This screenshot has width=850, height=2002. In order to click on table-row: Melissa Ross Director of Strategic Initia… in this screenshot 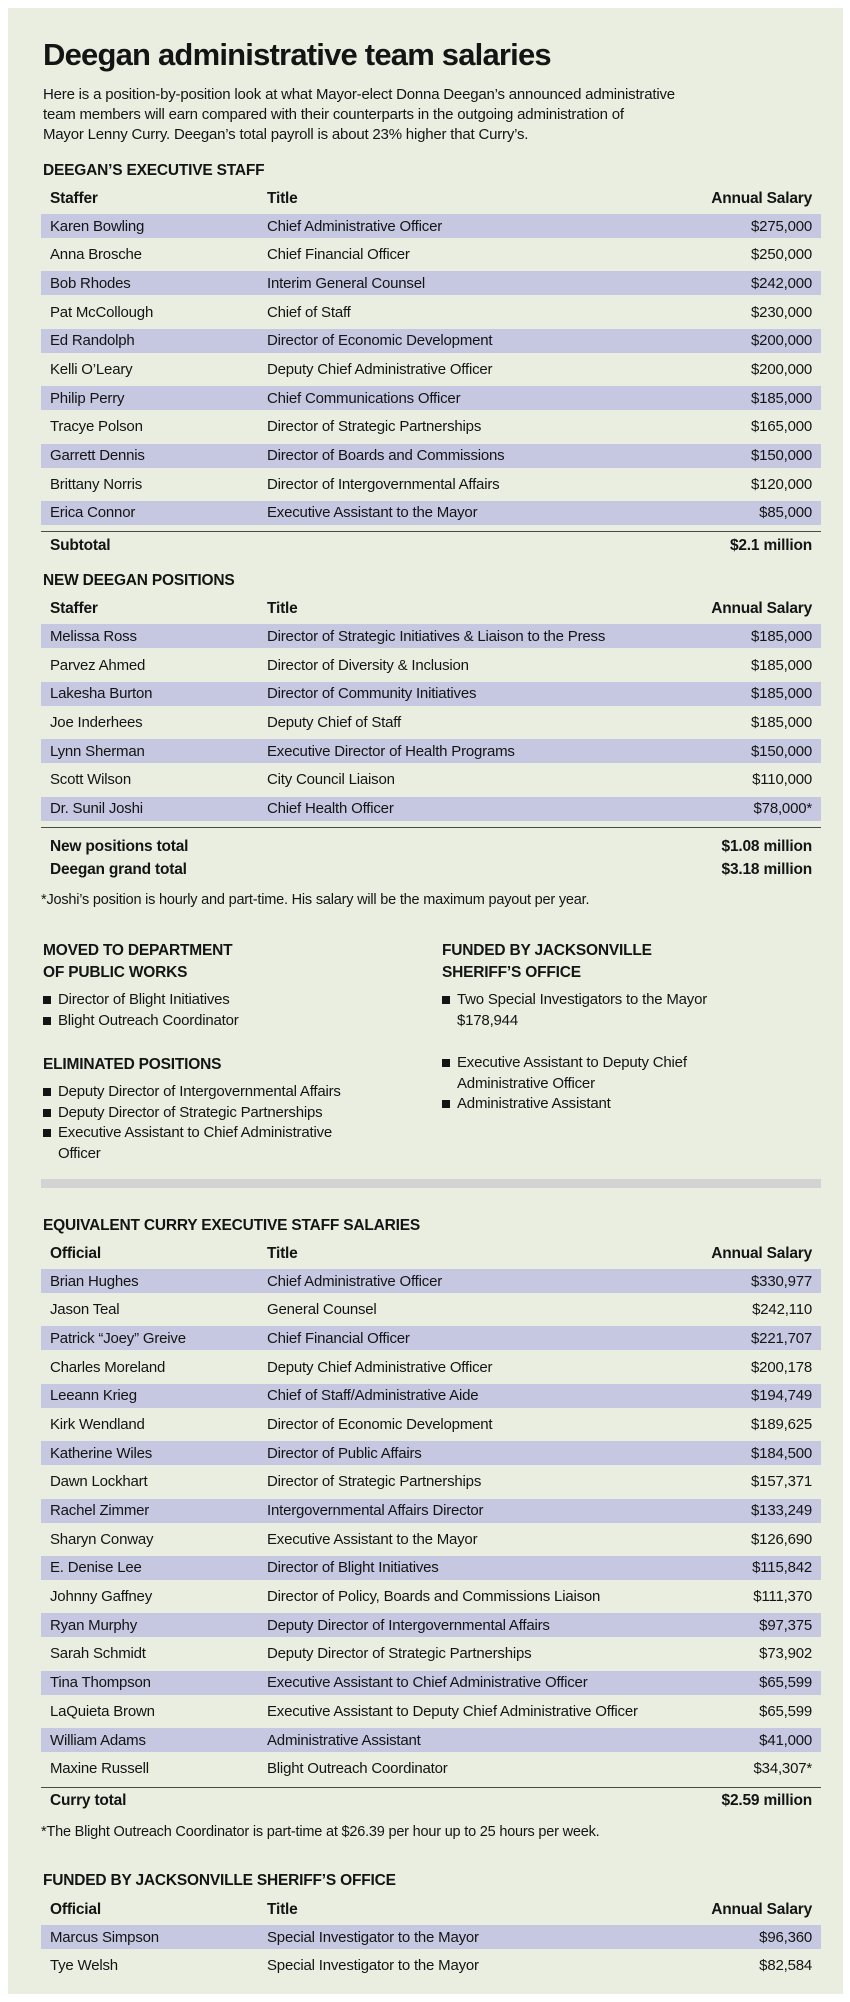, I will do `click(431, 636)`.